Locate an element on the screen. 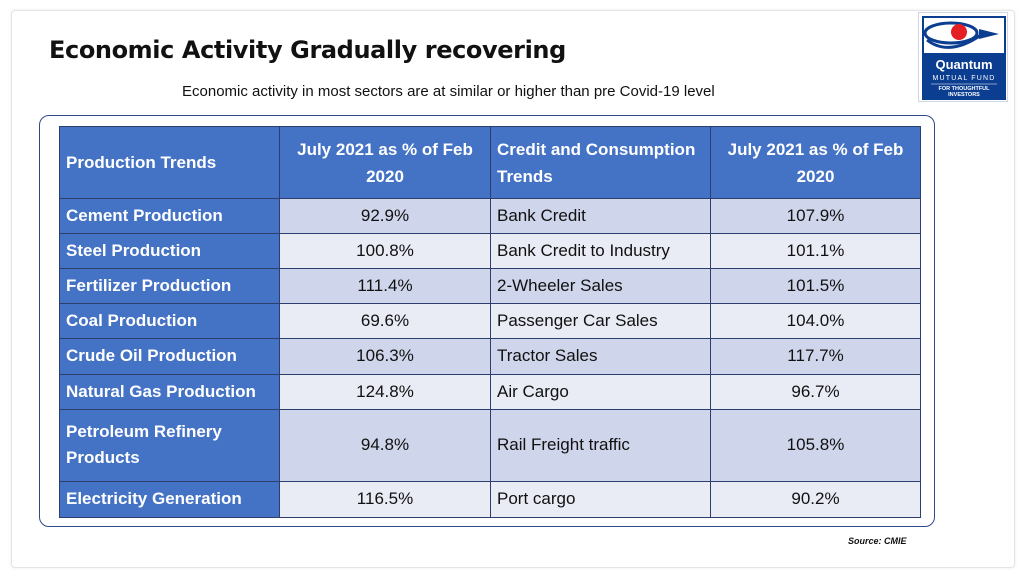  credit-trend-value: 117.7% is located at coordinates (815, 356).